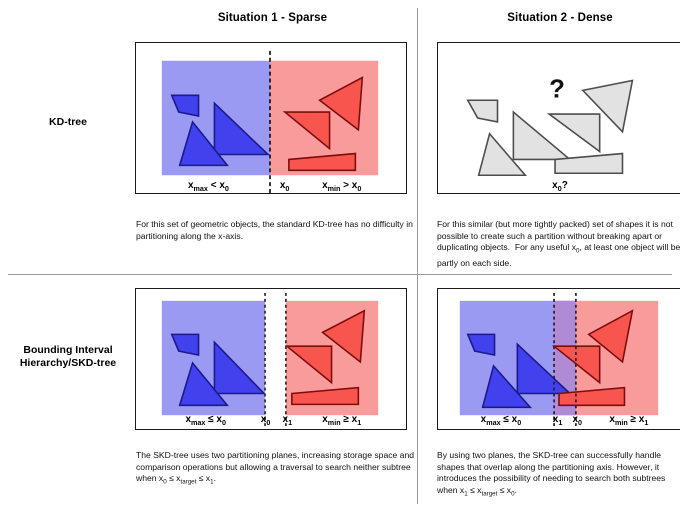  I want to click on axis-labels-bih-dense: xmax ≤ x0 x1 x0 xmin ≥ x1, so click(558, 423).